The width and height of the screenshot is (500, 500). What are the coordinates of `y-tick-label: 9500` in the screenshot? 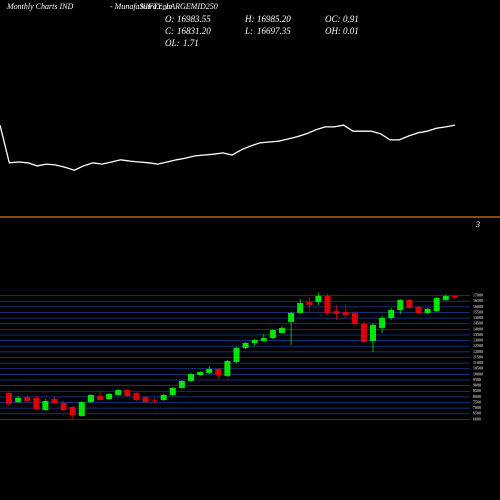 It's located at (477, 379).